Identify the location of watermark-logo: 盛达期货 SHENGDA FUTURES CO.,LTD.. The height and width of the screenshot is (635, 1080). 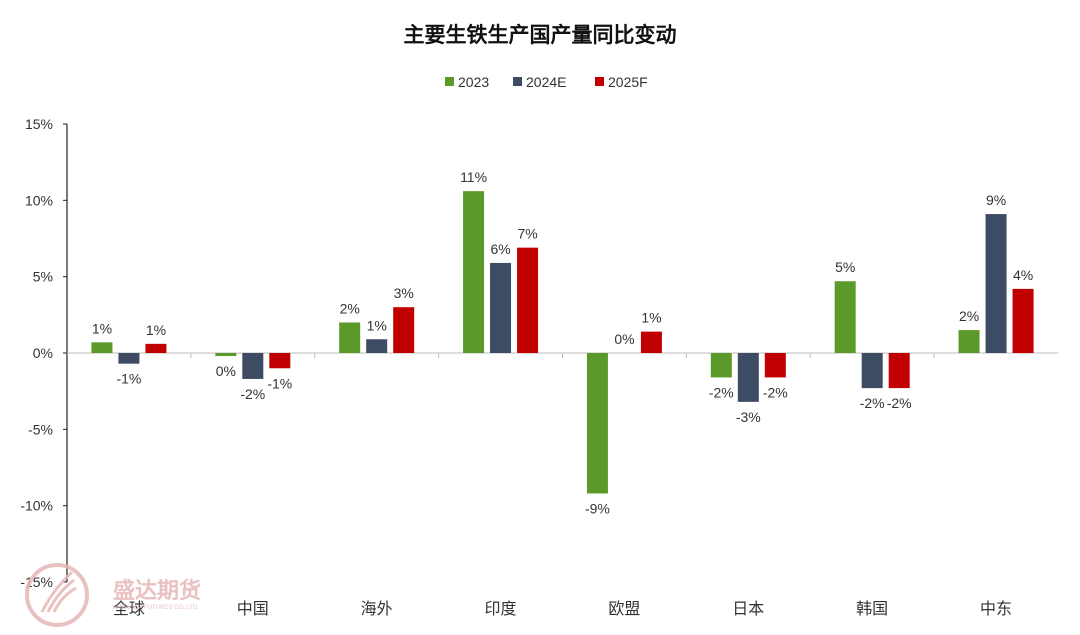
(113, 595).